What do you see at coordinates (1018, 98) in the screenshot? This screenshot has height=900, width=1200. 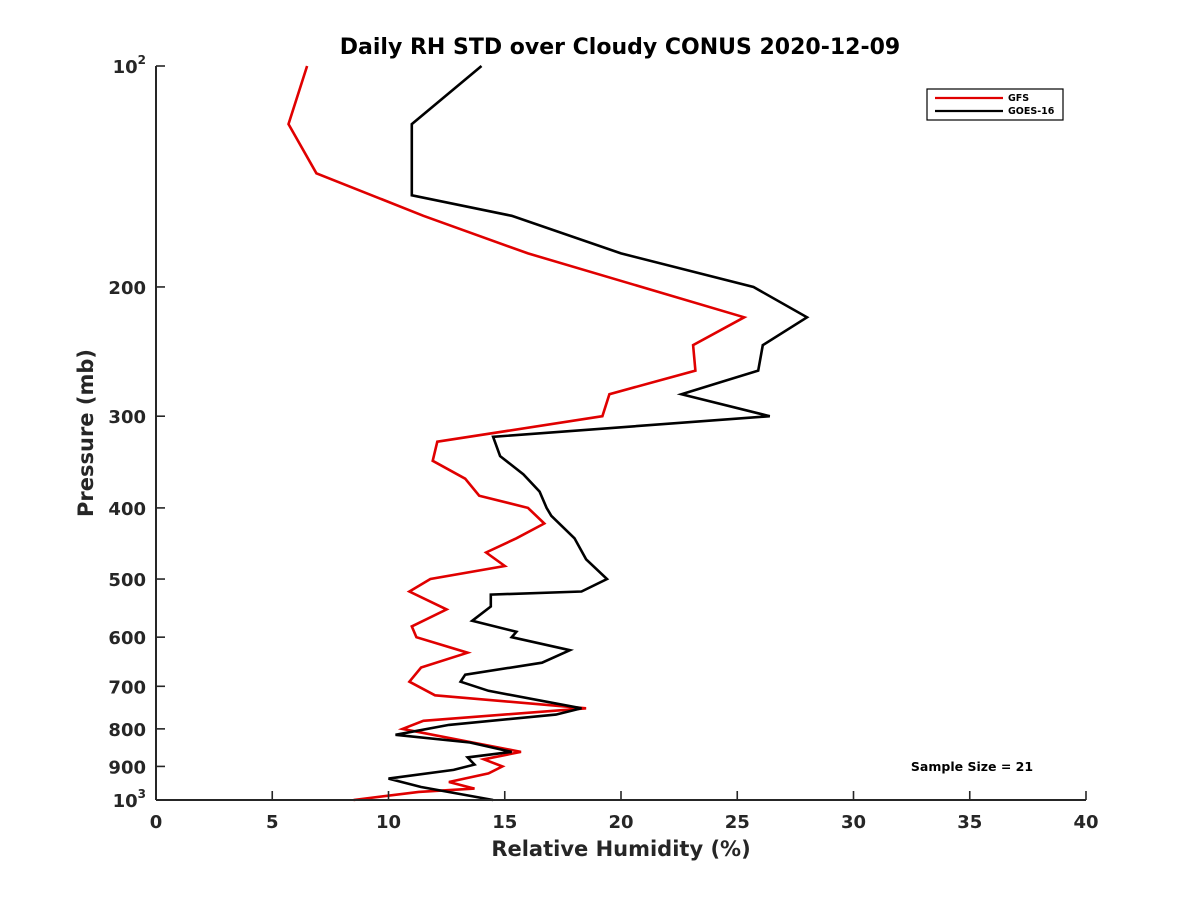 I see `legend-label-gfs: GFS` at bounding box center [1018, 98].